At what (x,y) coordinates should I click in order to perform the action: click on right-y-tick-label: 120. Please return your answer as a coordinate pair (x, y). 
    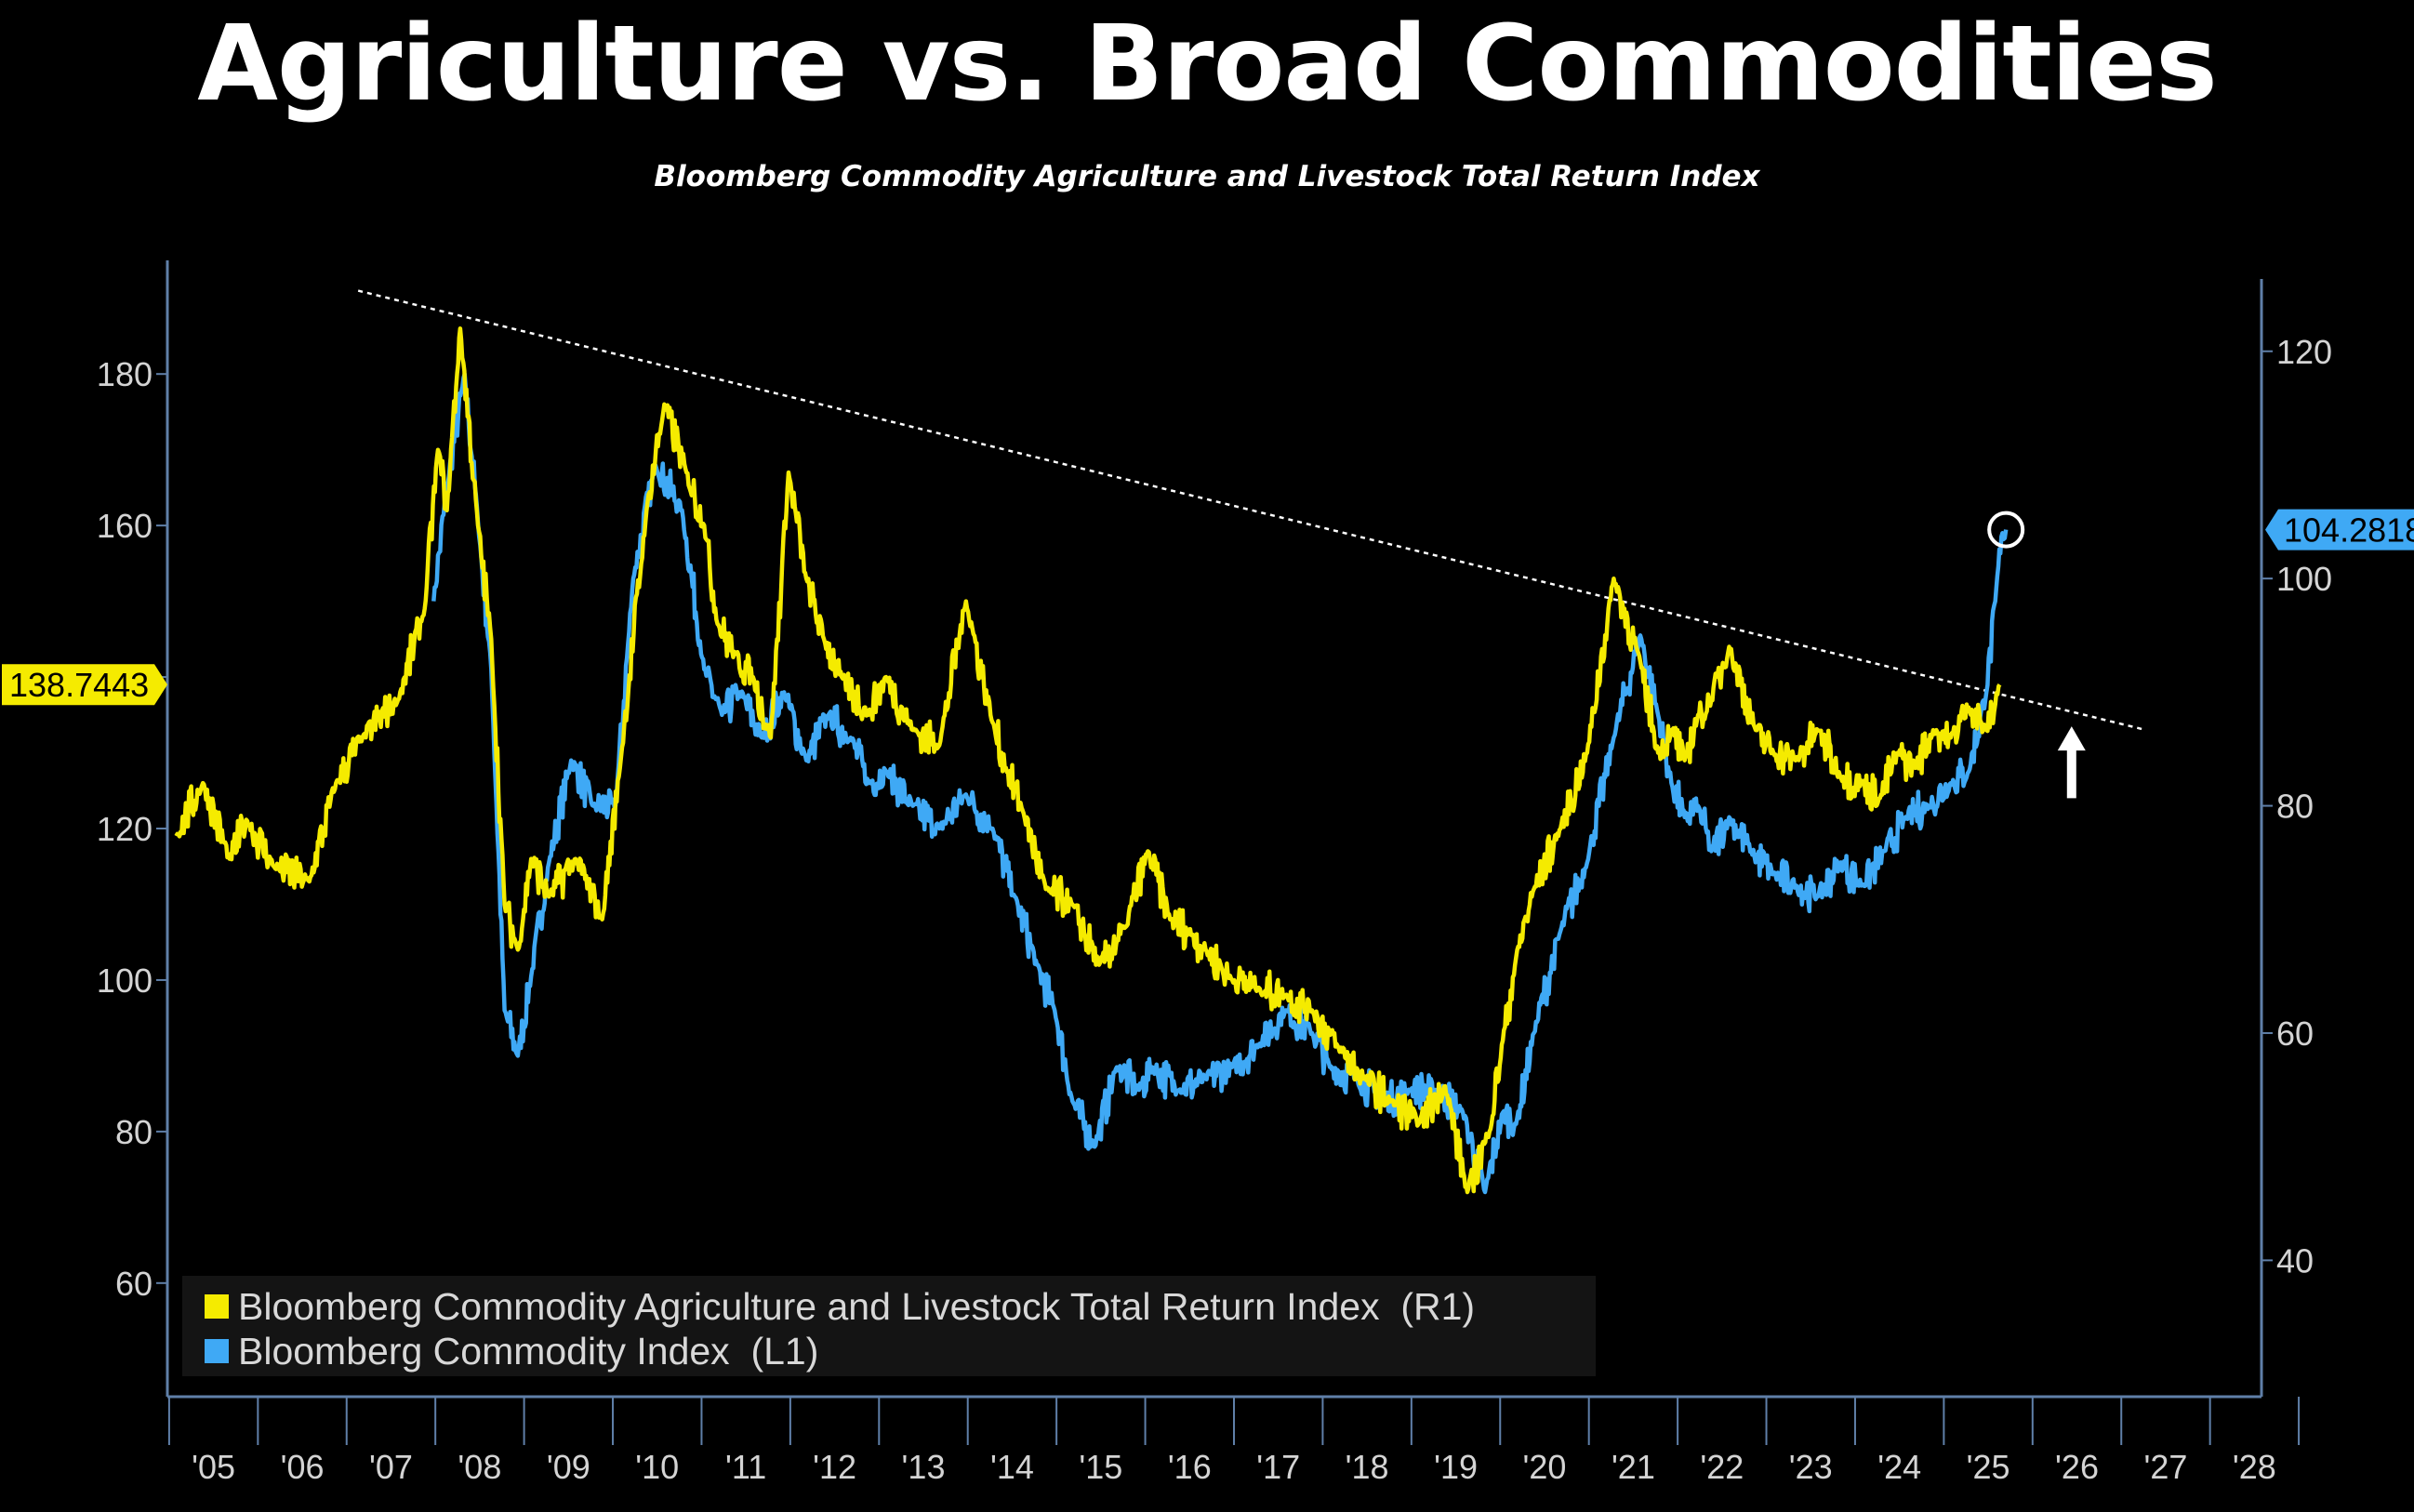
    Looking at the image, I should click on (2304, 352).